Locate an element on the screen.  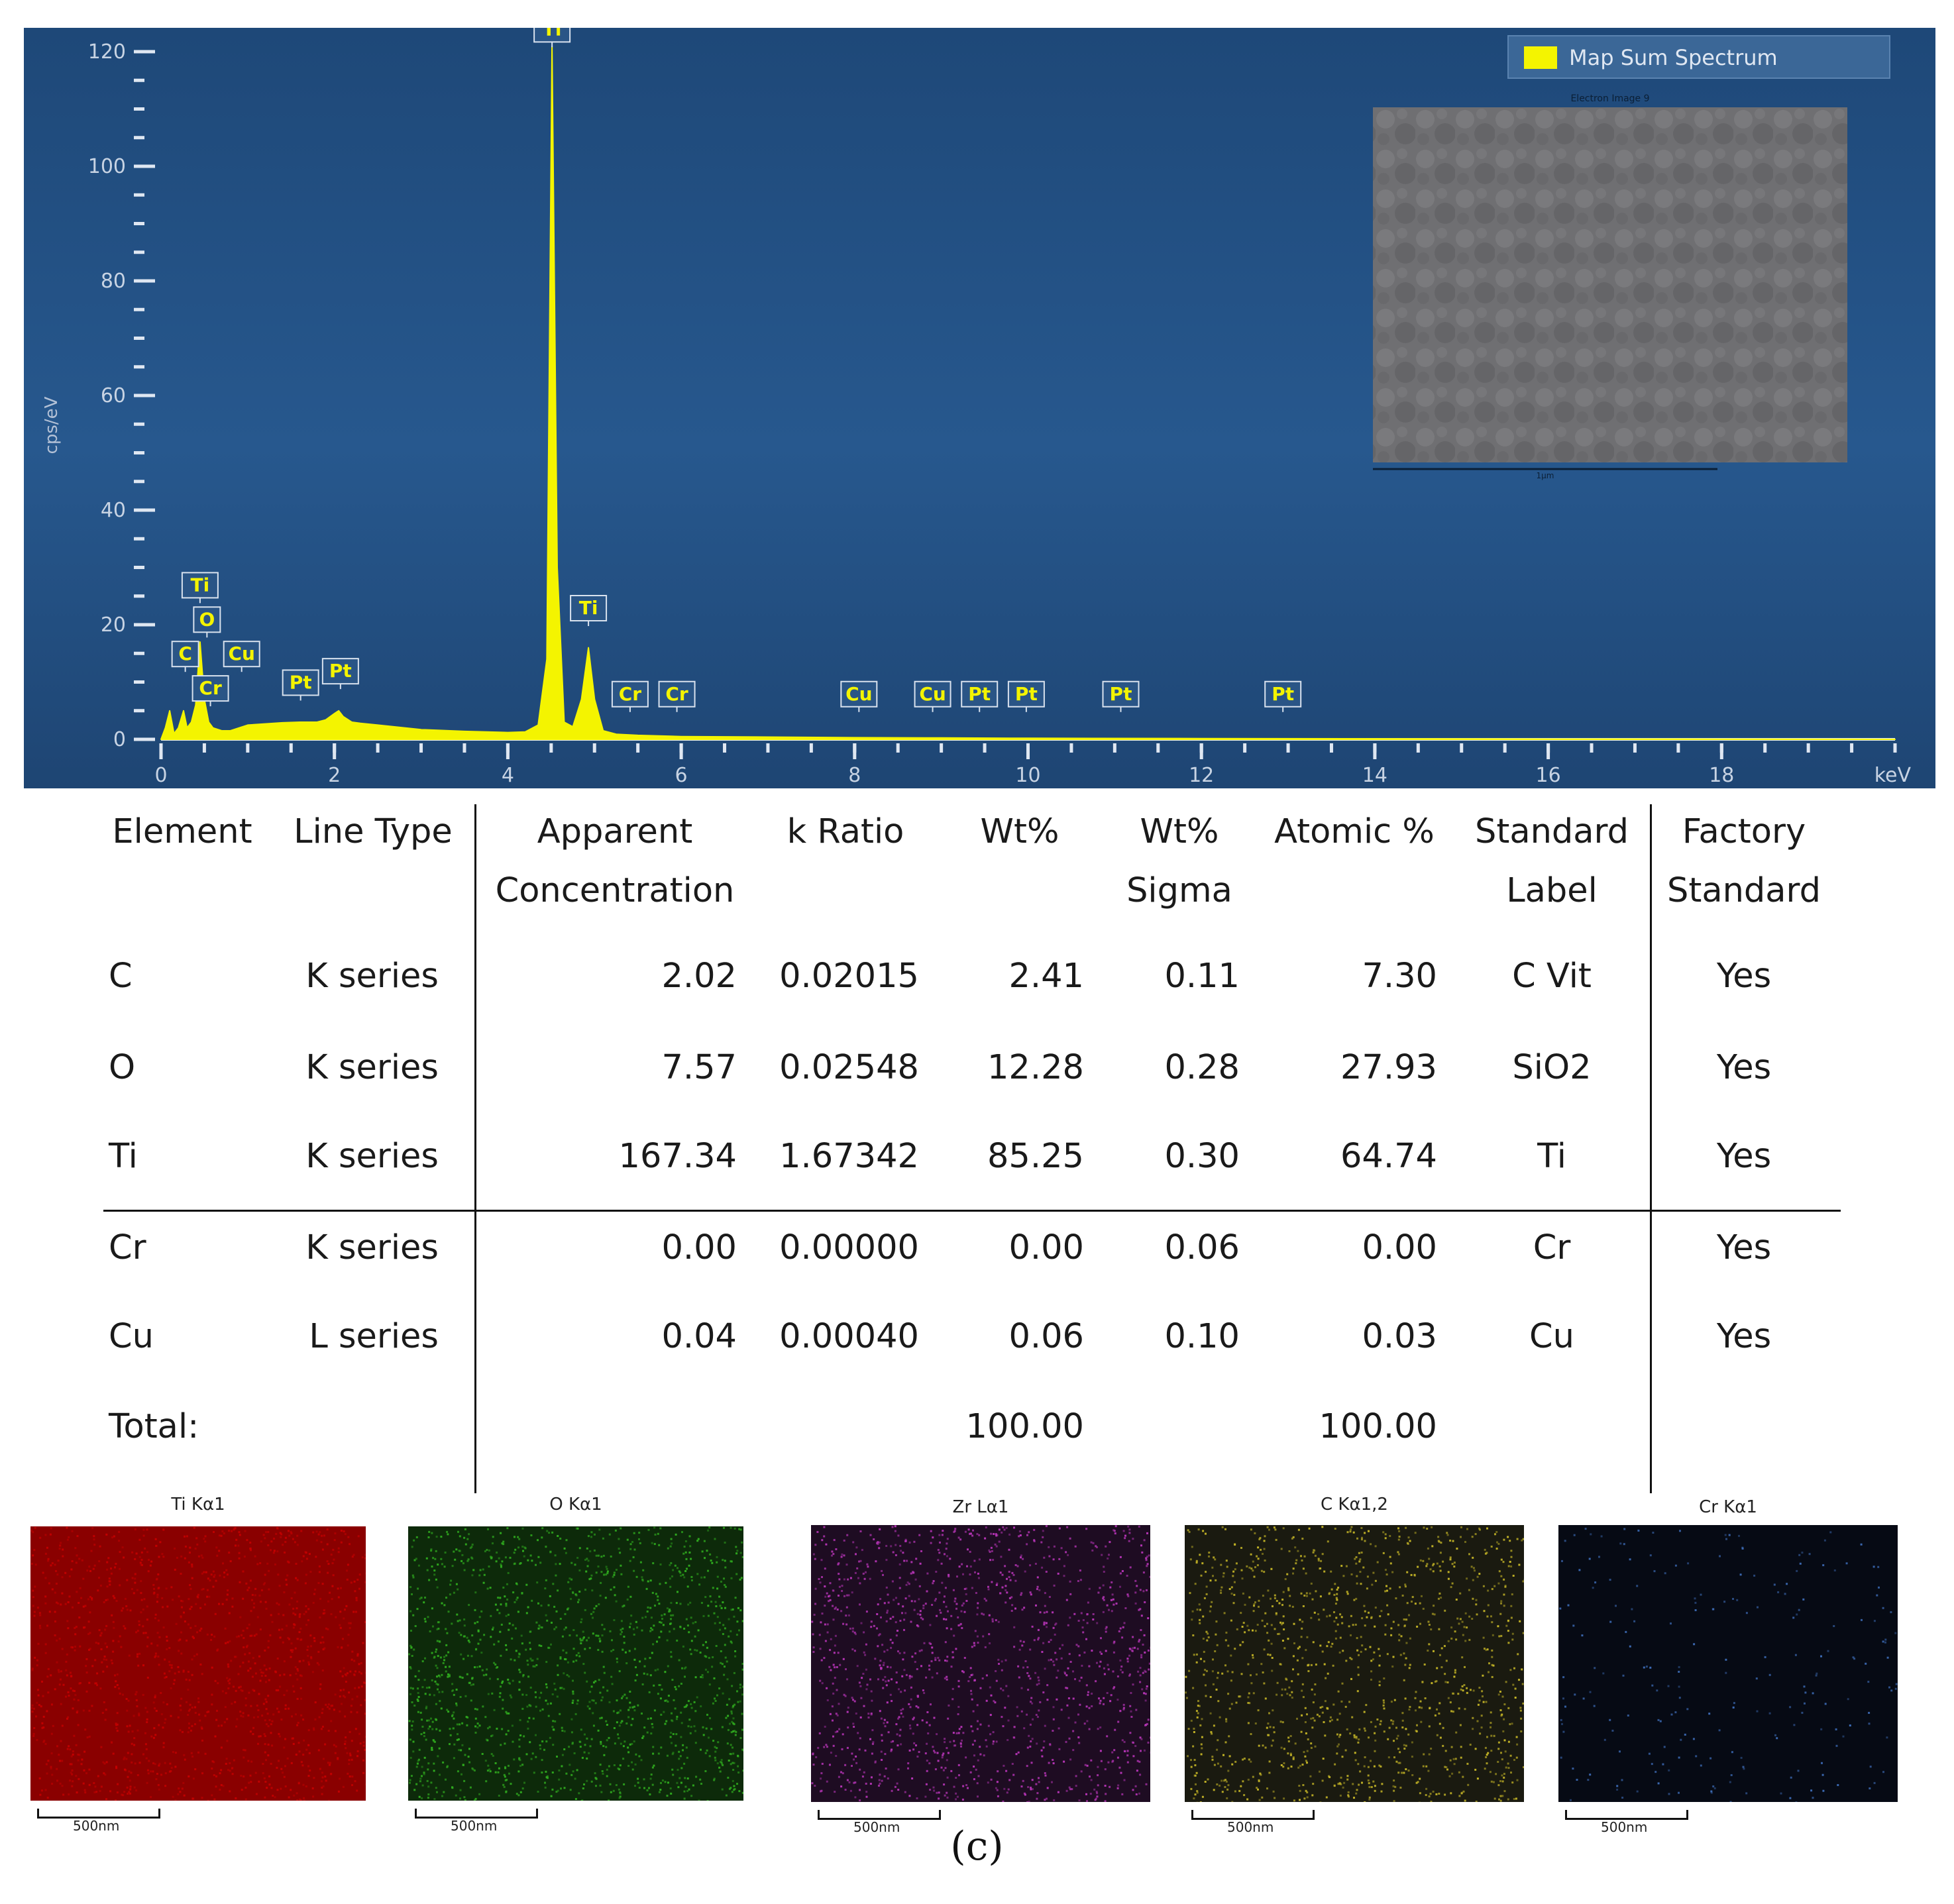
peak-label: Cu is located at coordinates (932, 696).